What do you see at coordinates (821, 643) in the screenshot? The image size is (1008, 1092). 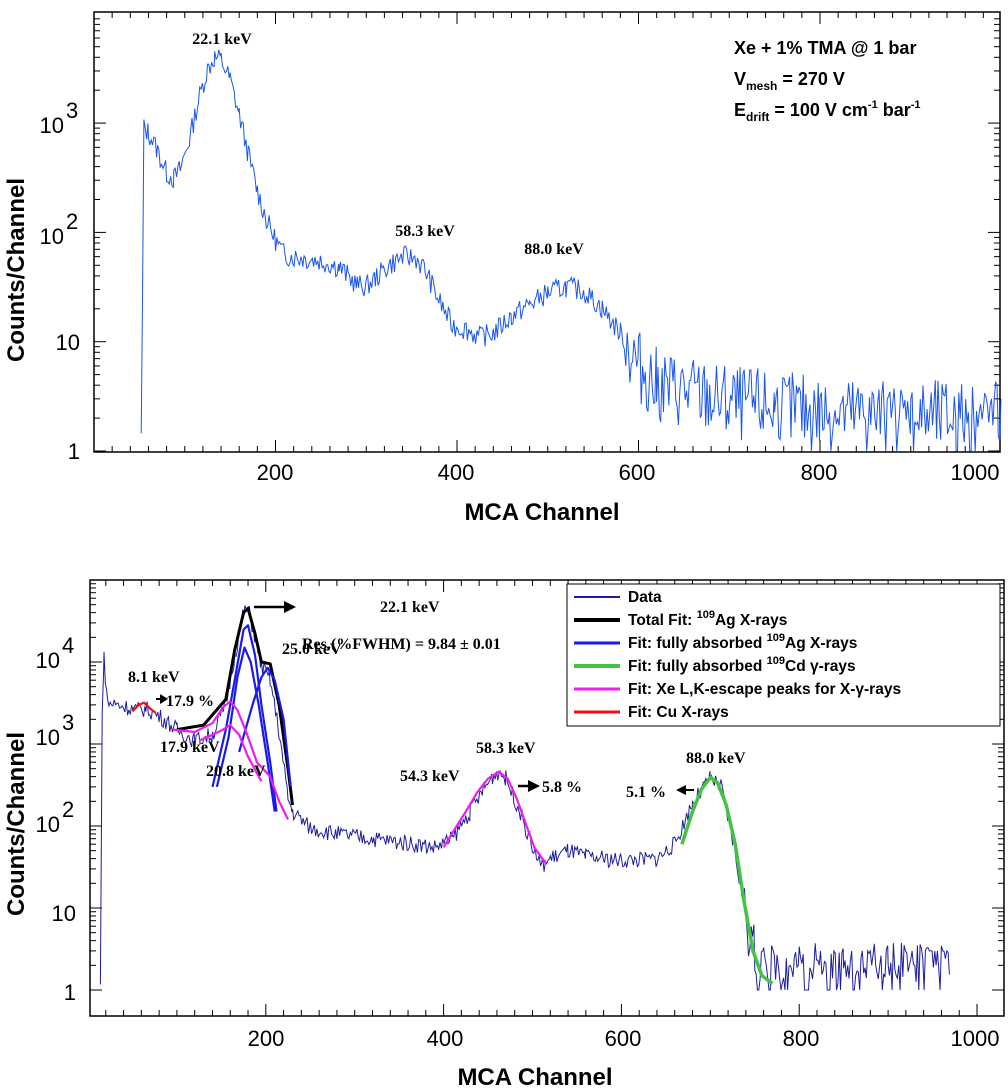 I see `legend-ag-fit-text2: Ag X-rays` at bounding box center [821, 643].